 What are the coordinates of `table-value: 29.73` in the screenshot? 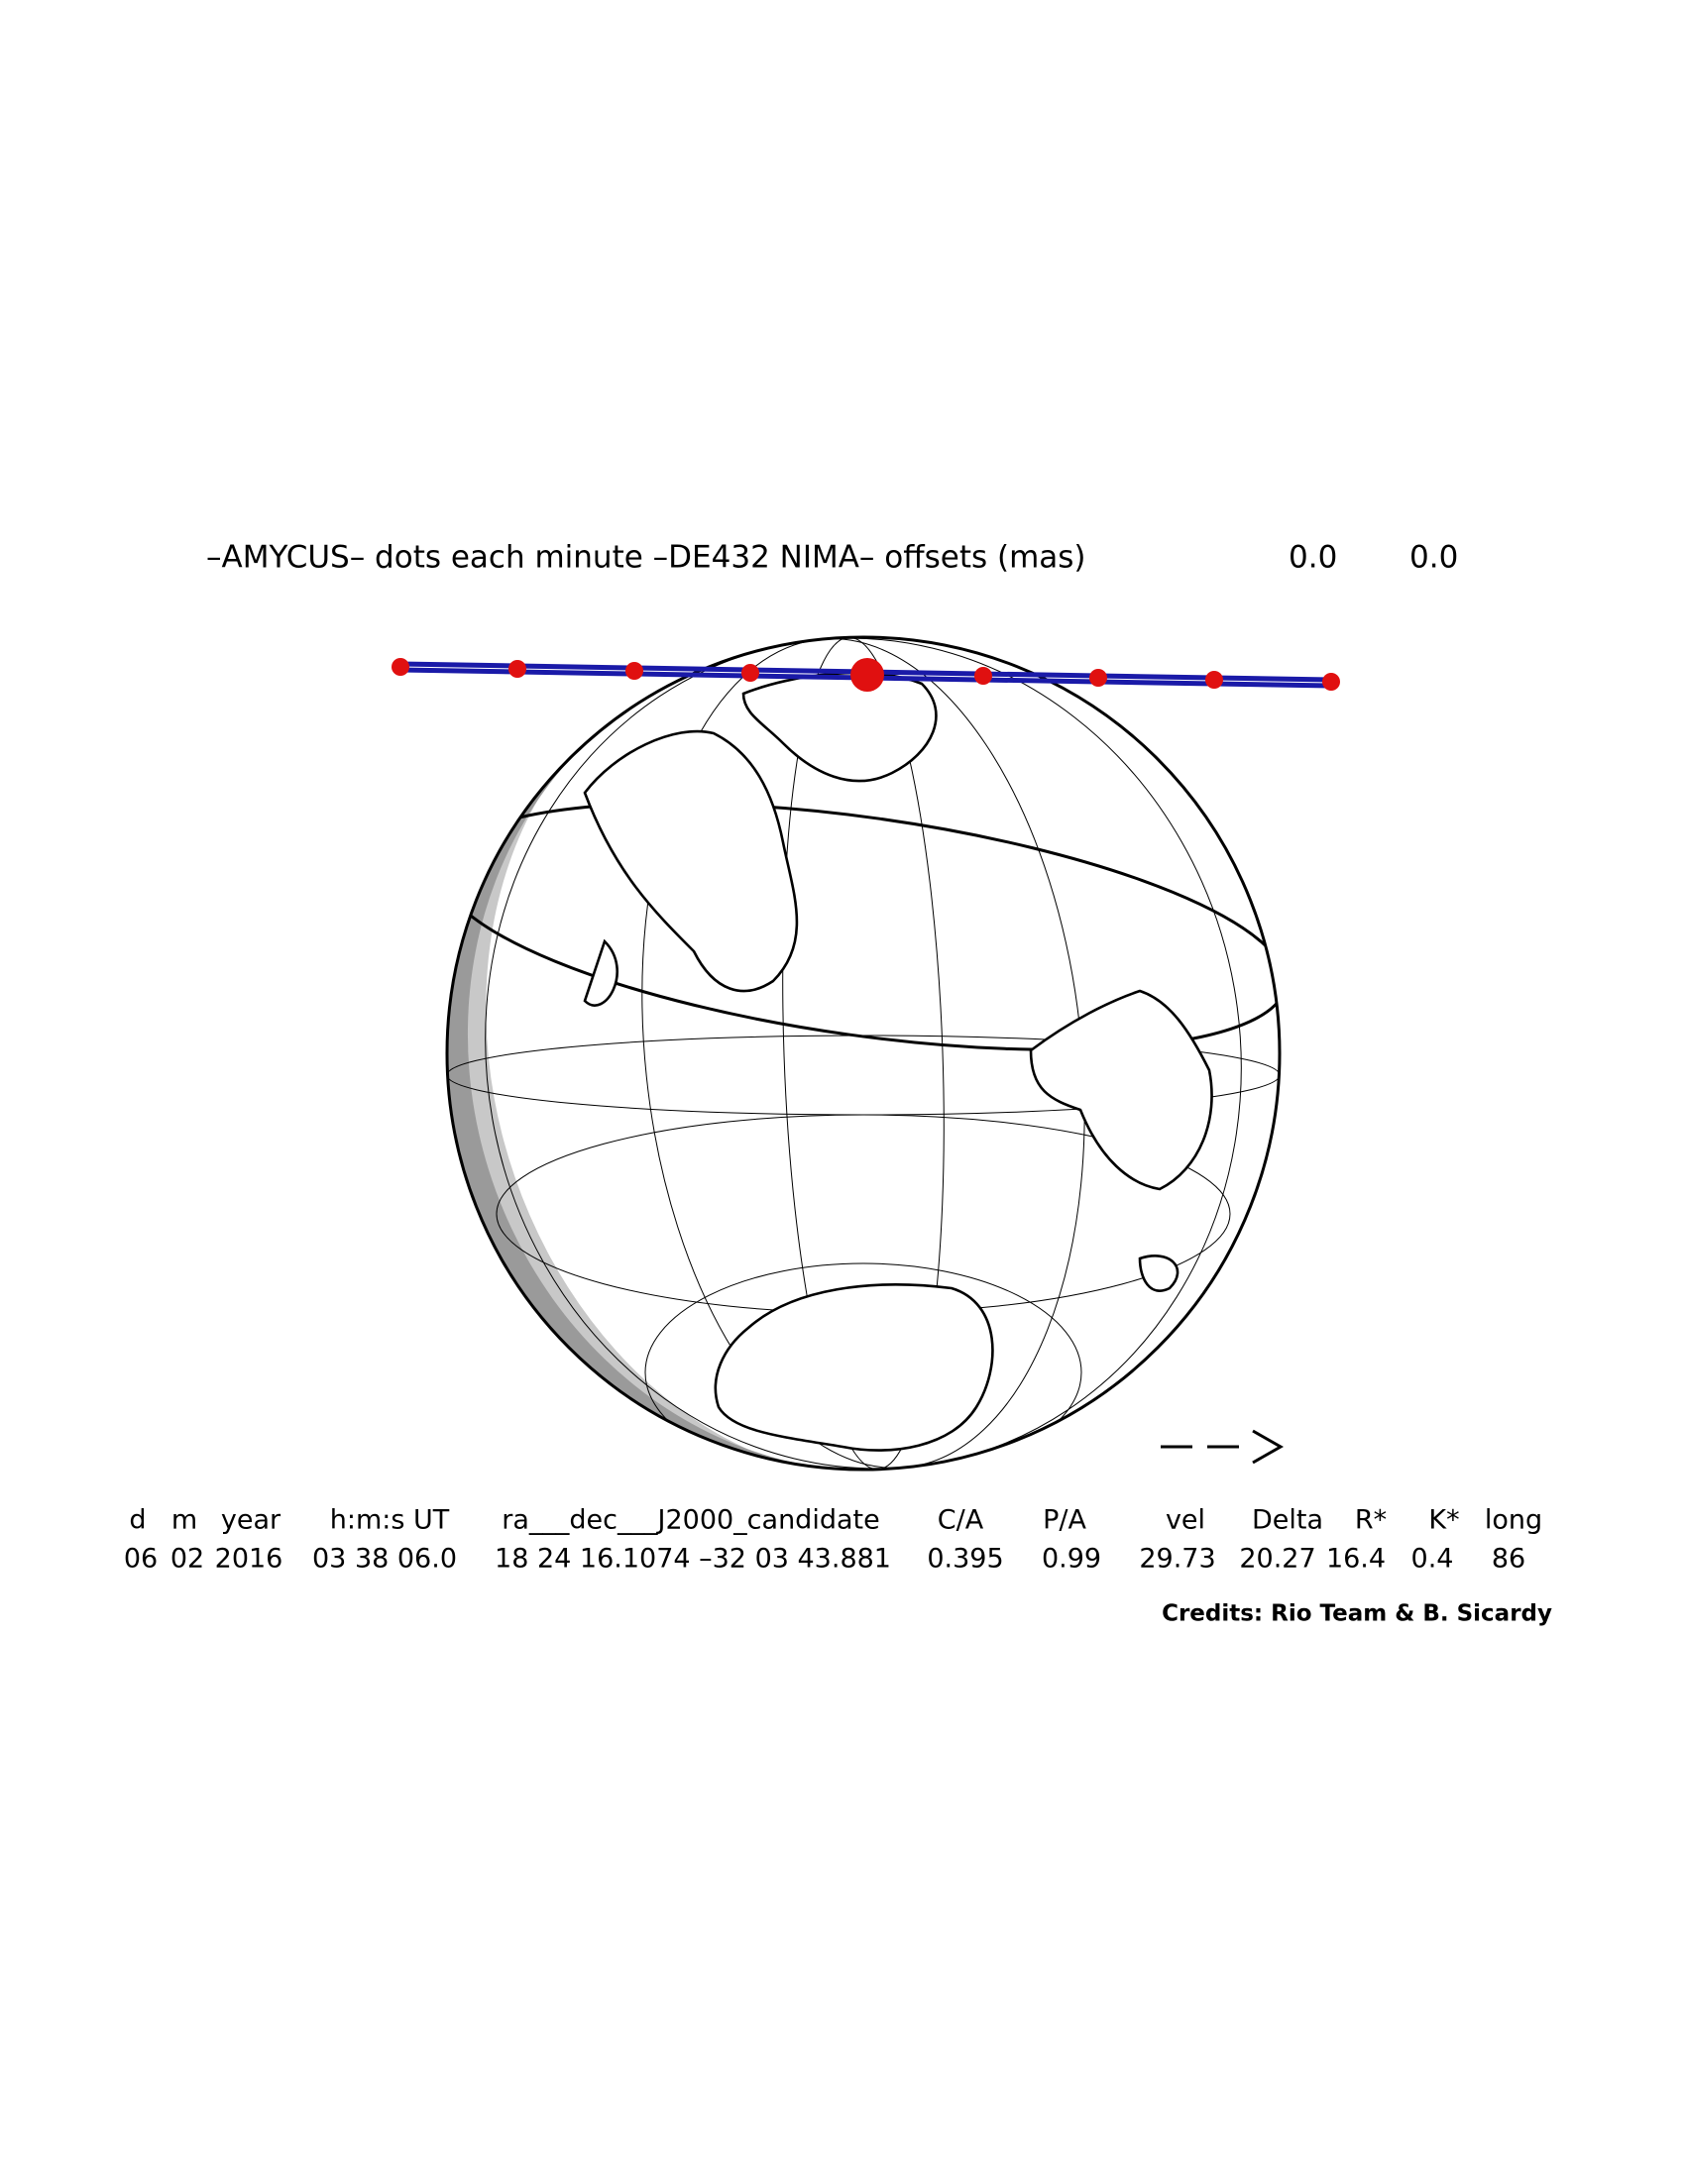 It's located at (1177, 1559).